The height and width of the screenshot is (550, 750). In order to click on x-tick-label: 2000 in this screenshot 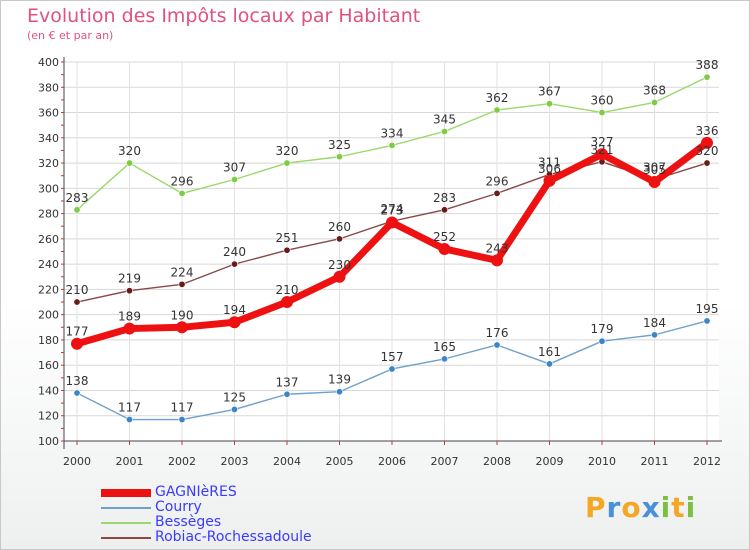, I will do `click(77, 461)`.